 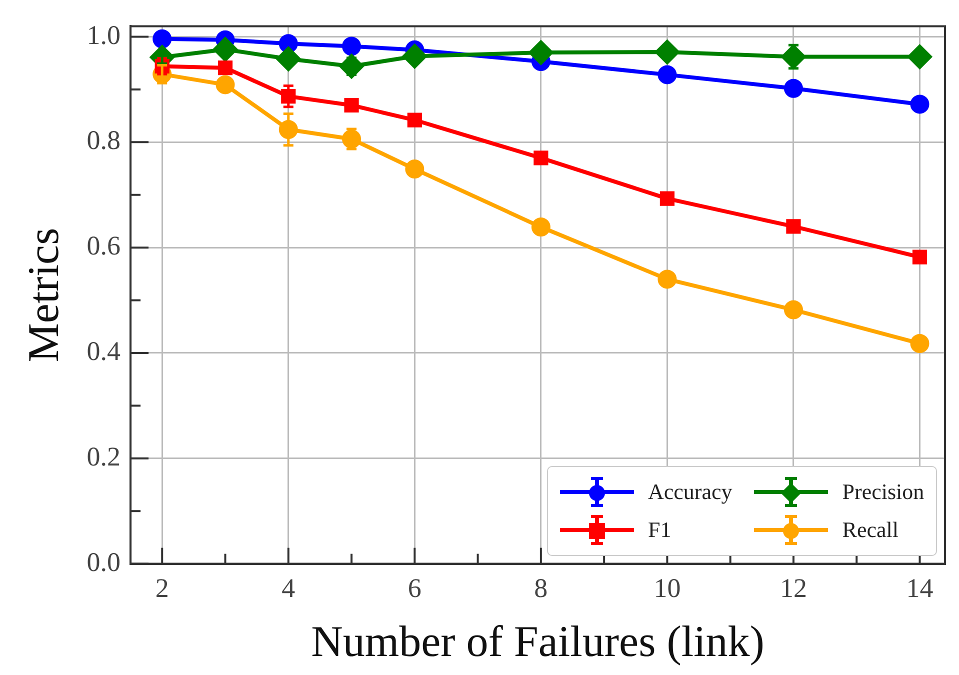 I want to click on y-tick-label: 0.8, so click(x=103, y=140).